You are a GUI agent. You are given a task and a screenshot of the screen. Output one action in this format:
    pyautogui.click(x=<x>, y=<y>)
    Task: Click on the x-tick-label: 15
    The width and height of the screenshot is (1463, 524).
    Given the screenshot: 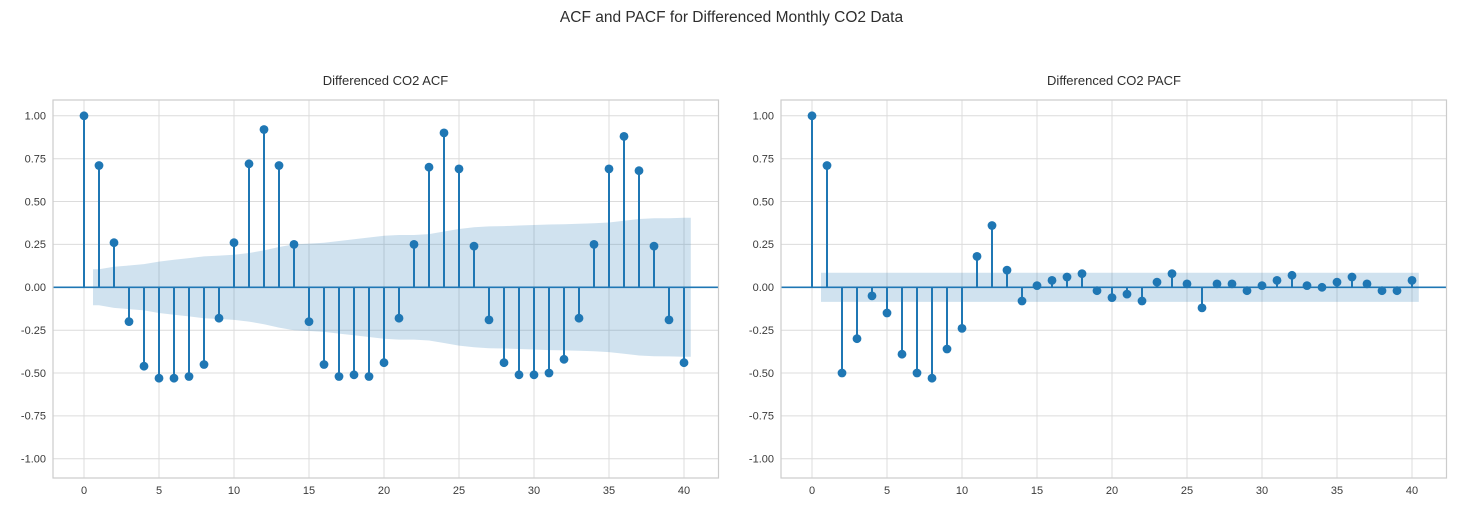 What is the action you would take?
    pyautogui.click(x=1037, y=491)
    